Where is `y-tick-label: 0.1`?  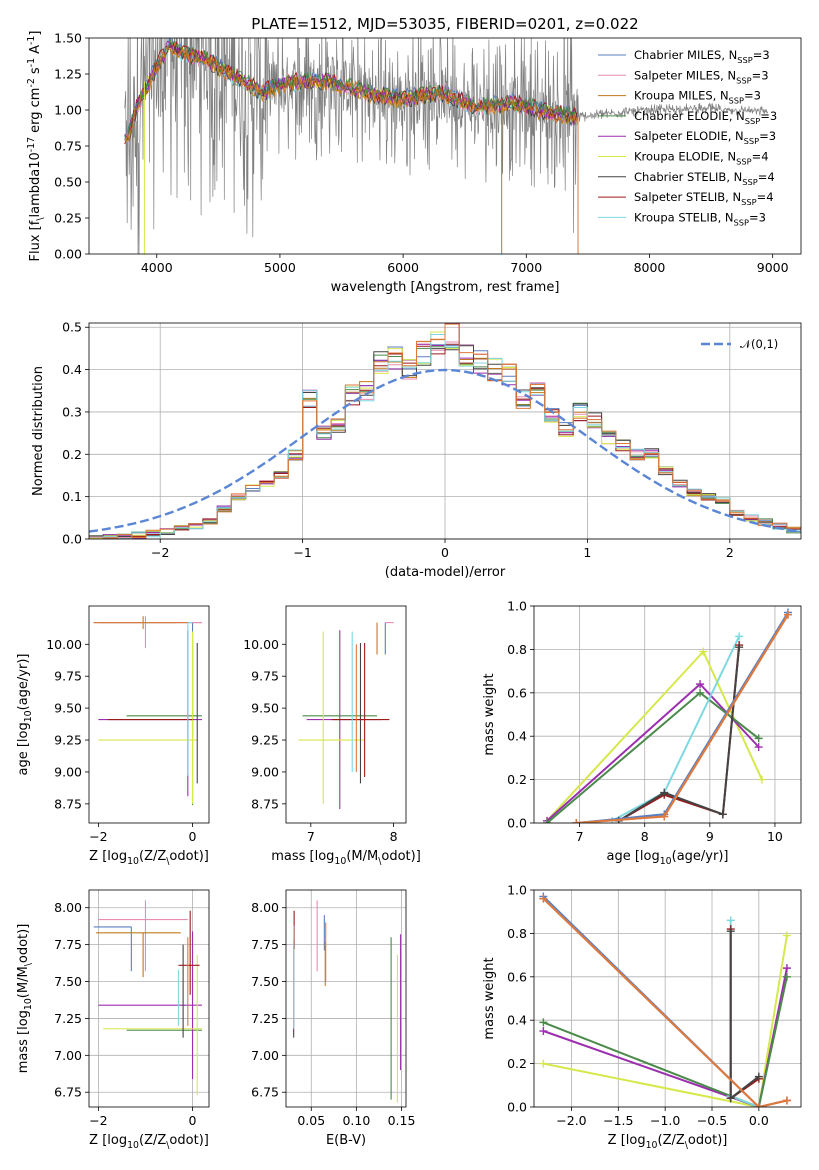
y-tick-label: 0.1 is located at coordinates (72, 496).